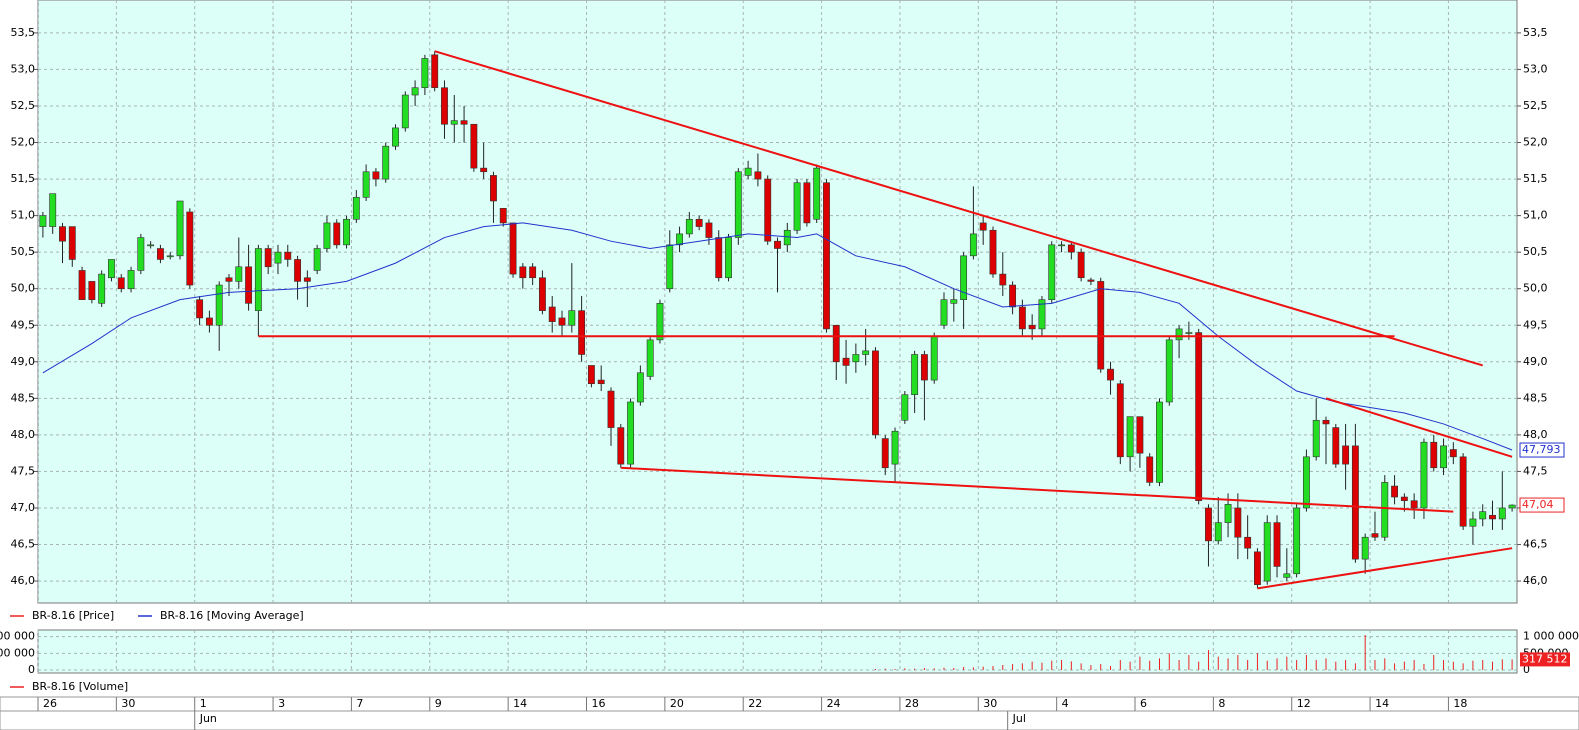 This screenshot has height=730, width=1579. I want to click on x-tick-label: 28, so click(912, 703).